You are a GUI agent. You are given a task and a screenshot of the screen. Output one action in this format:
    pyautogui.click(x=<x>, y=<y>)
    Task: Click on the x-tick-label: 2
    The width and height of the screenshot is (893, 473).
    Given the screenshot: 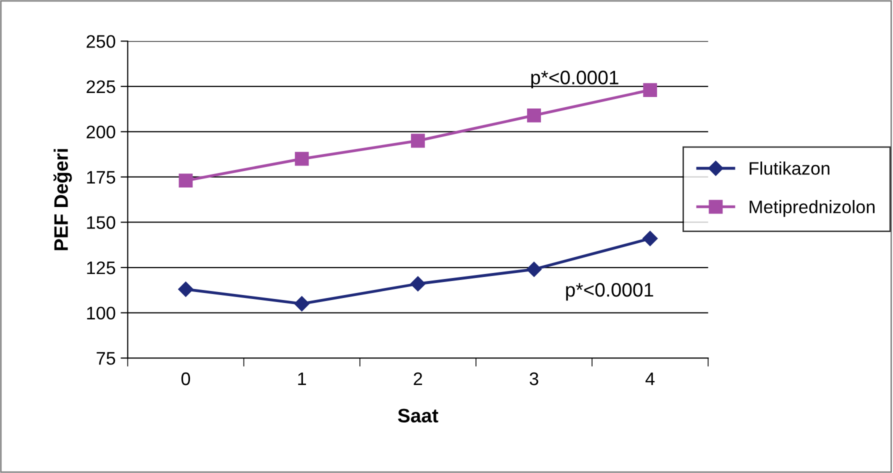 What is the action you would take?
    pyautogui.click(x=418, y=379)
    